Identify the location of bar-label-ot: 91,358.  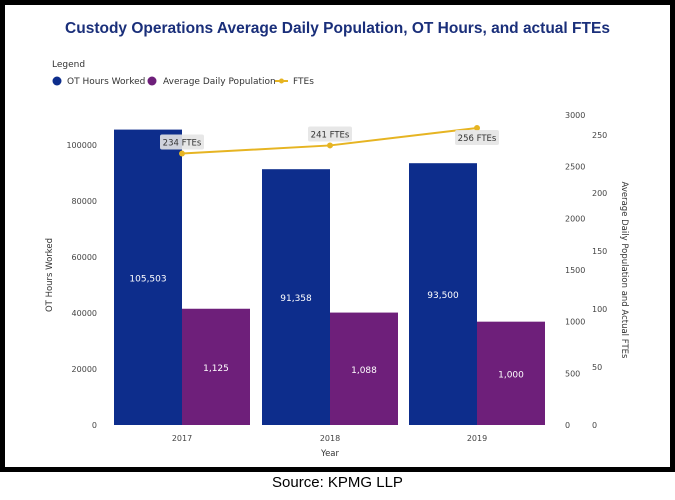
(296, 299).